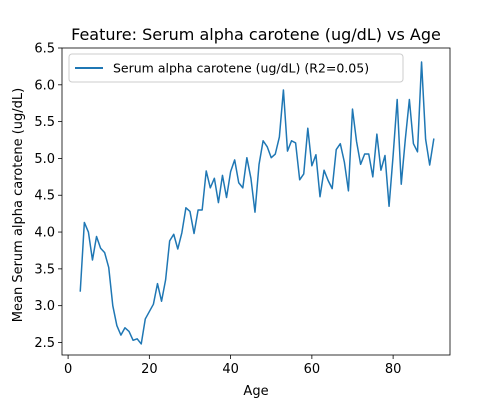  Describe the element at coordinates (68, 369) in the screenshot. I see `x-tick-label: 0` at that location.